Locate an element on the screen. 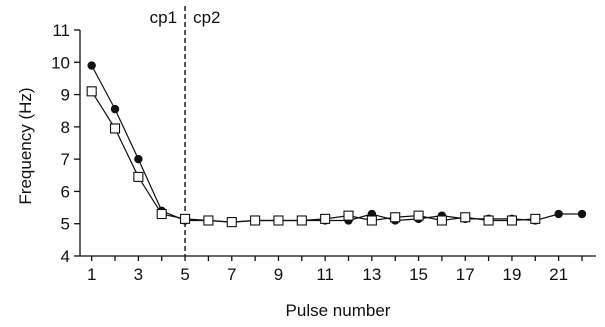 The image size is (605, 327). y-tick-label: 8 is located at coordinates (65, 127).